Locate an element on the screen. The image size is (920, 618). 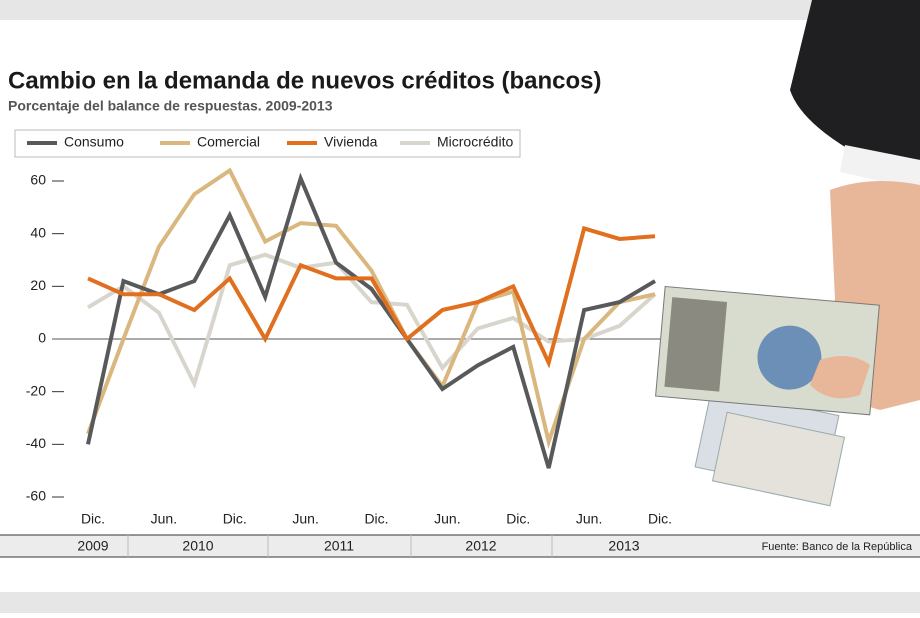
legend-label: Consumo is located at coordinates (94, 142).